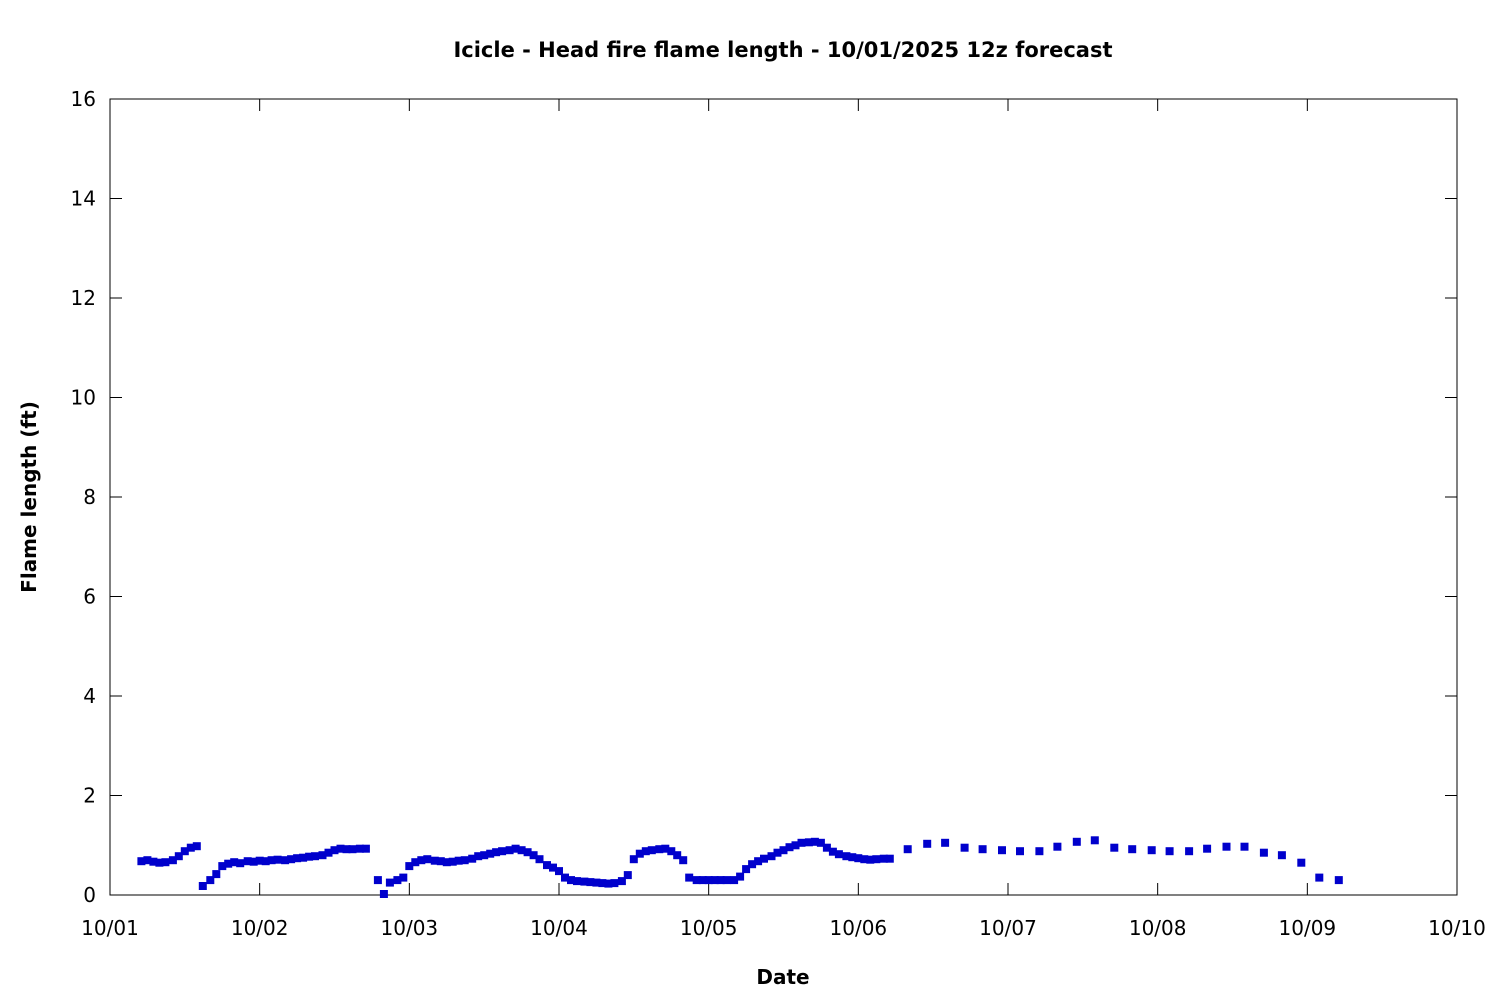  Describe the element at coordinates (83, 199) in the screenshot. I see `y-tick-label: 14` at that location.